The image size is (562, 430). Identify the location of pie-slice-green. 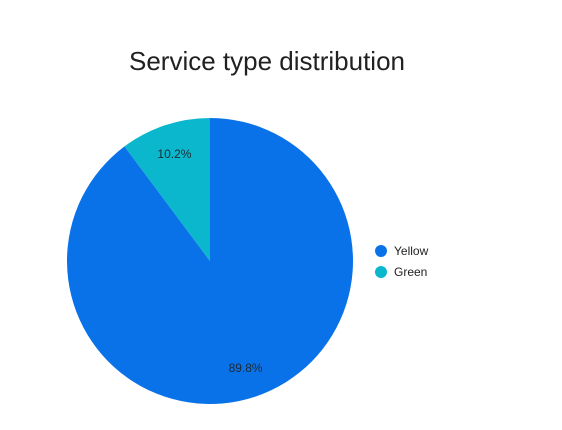
(167, 189).